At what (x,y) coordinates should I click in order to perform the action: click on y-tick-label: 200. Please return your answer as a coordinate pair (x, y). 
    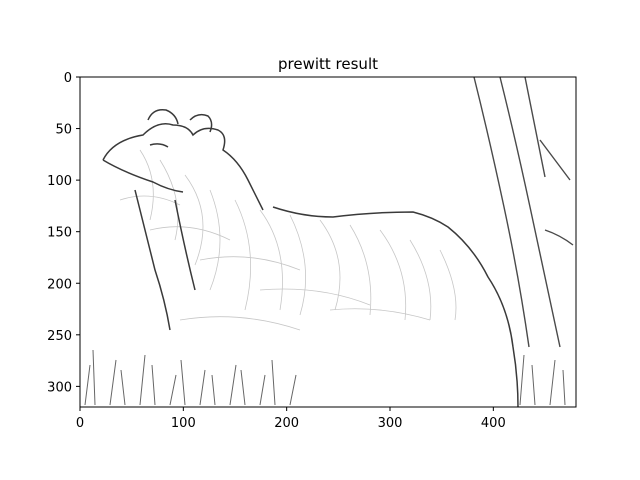
    Looking at the image, I should click on (59, 284).